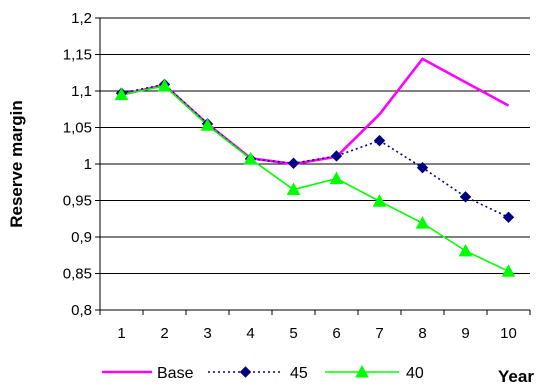 Image resolution: width=539 pixels, height=388 pixels. I want to click on y-tick-label: 0,9, so click(81, 237).